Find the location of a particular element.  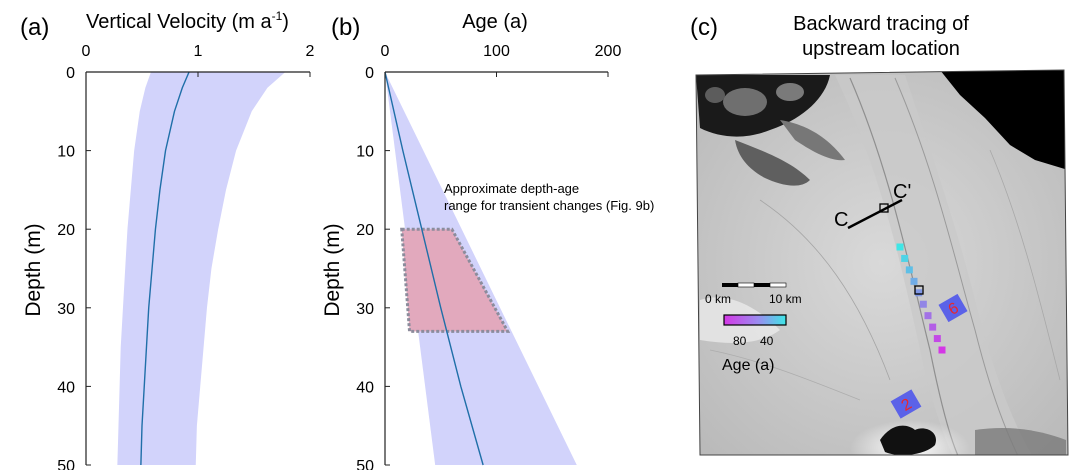

b-y-tick-label: 50 is located at coordinates (365, 464).